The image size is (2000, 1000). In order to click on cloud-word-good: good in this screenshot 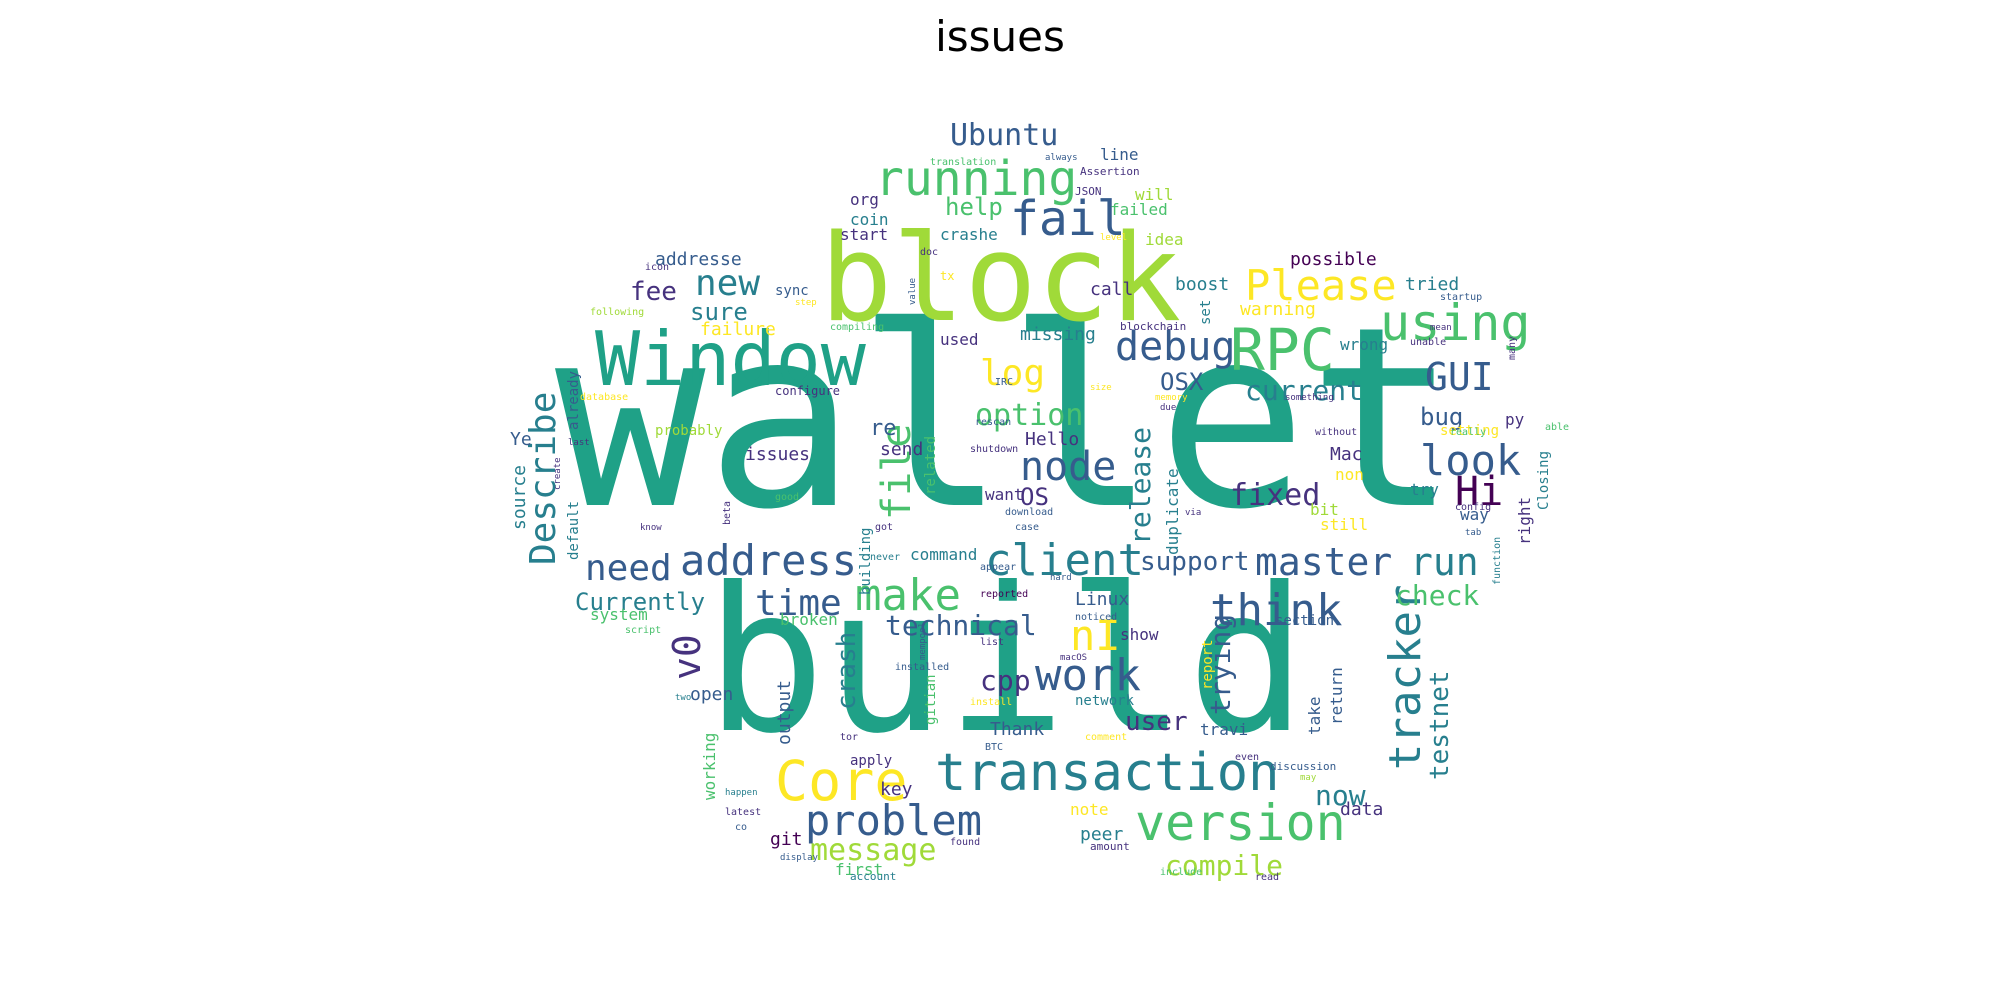, I will do `click(787, 497)`.